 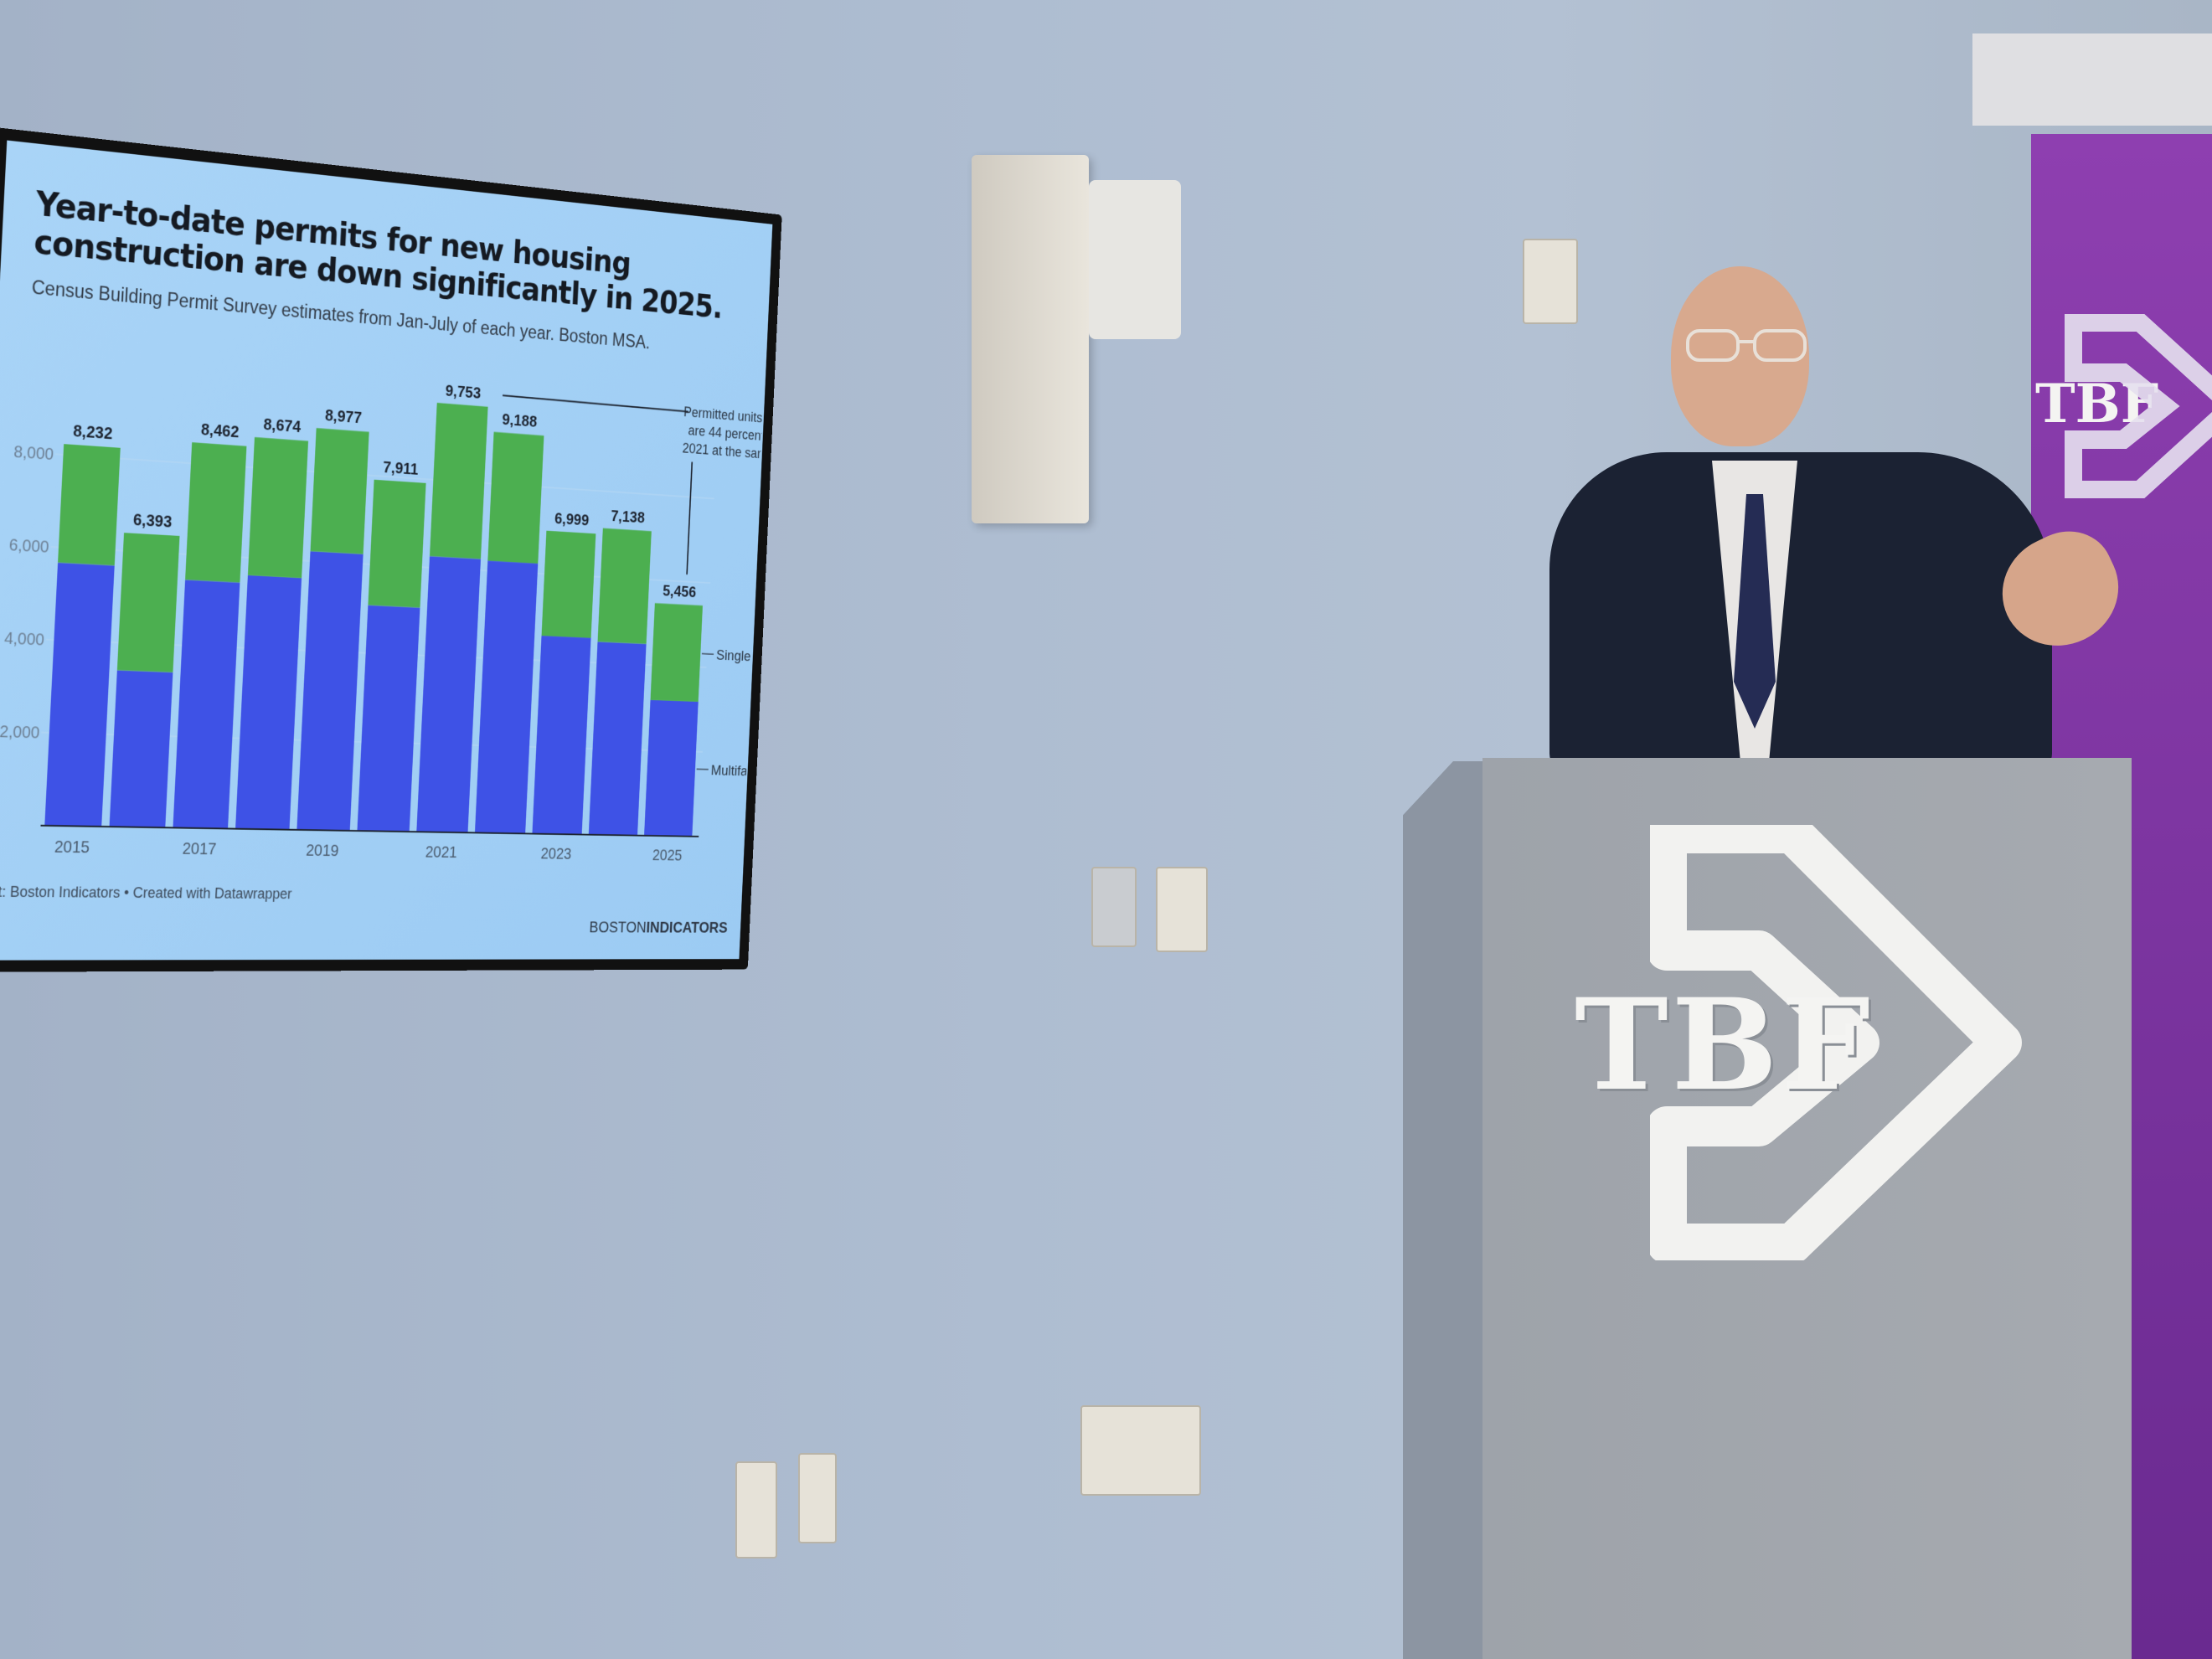 I want to click on total-label-2017: 8,462, so click(x=219, y=432).